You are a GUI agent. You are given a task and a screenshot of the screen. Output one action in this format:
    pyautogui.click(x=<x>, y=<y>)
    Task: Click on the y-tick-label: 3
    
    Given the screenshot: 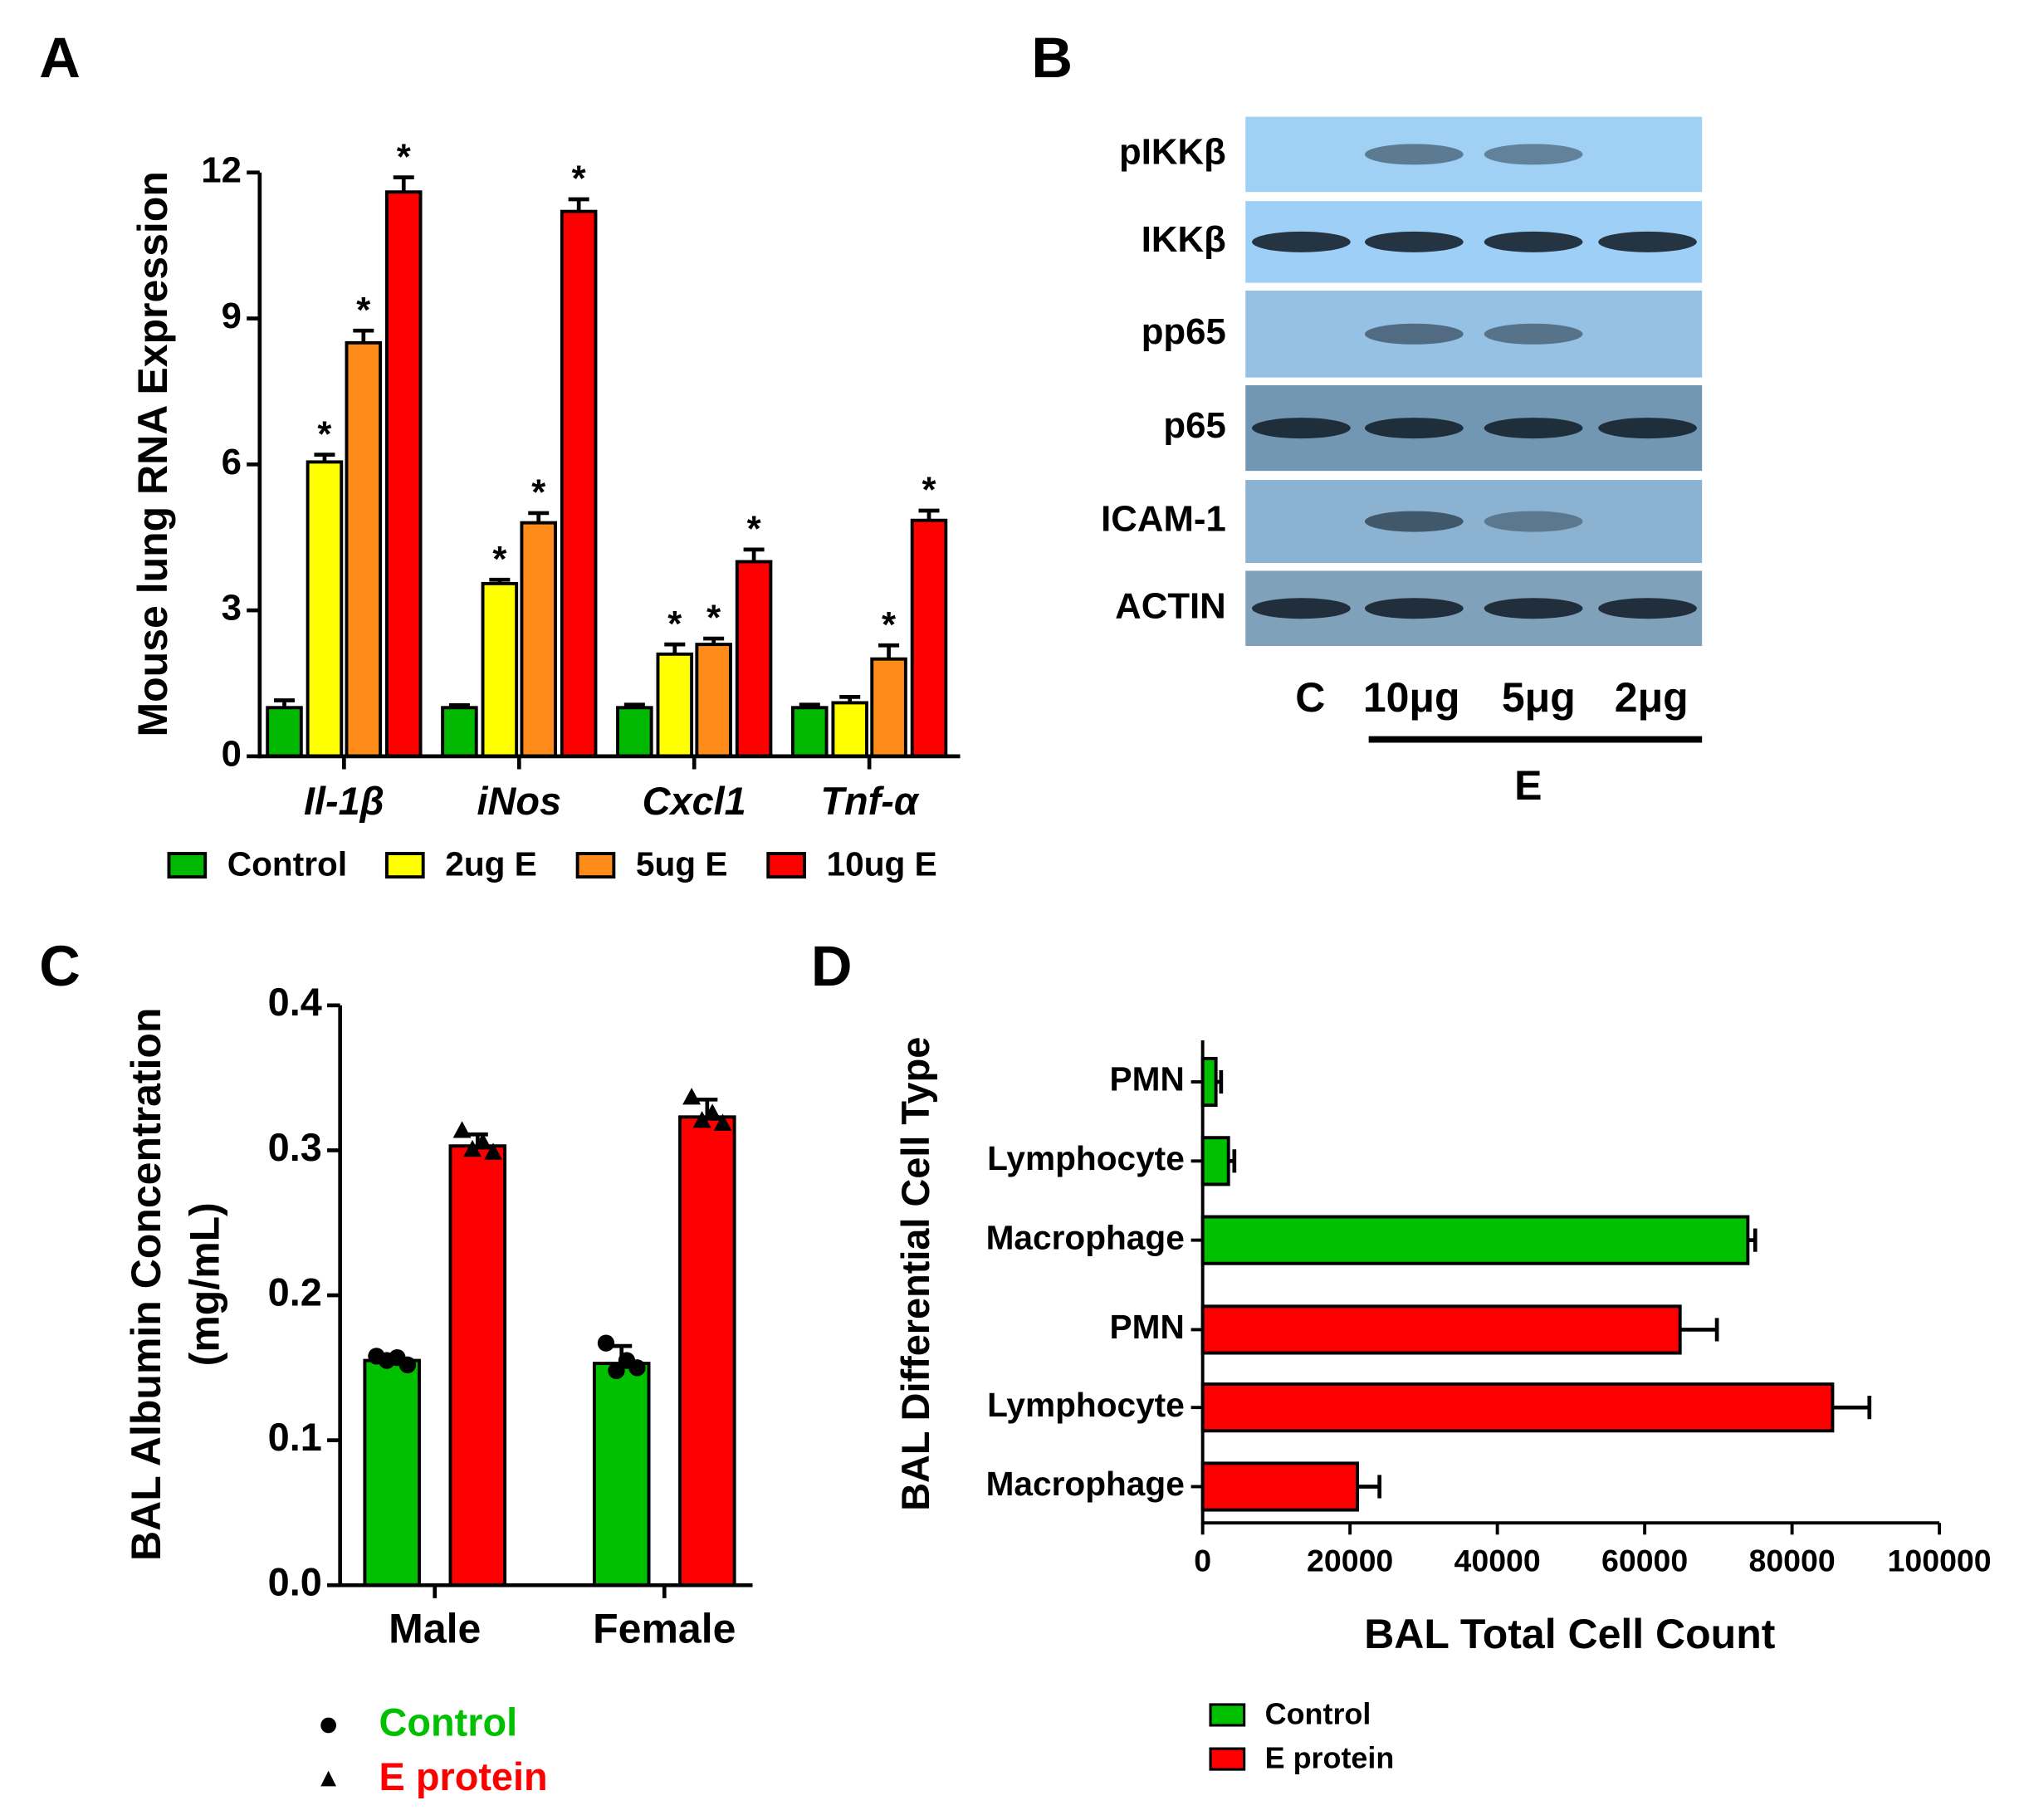 What is the action you would take?
    pyautogui.click(x=232, y=608)
    